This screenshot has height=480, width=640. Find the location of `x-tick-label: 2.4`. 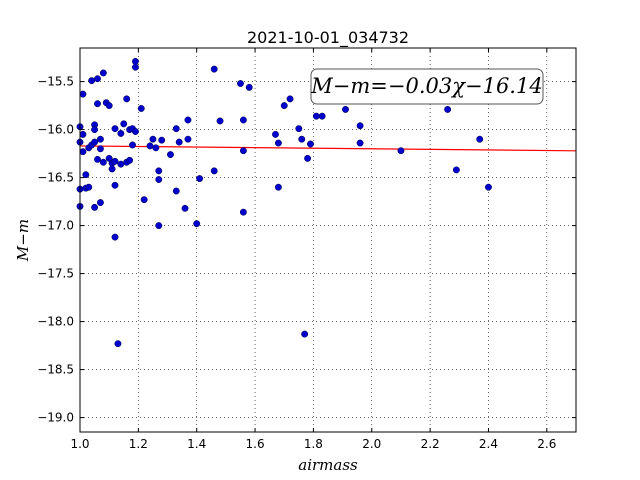

x-tick-label: 2.4 is located at coordinates (488, 444).